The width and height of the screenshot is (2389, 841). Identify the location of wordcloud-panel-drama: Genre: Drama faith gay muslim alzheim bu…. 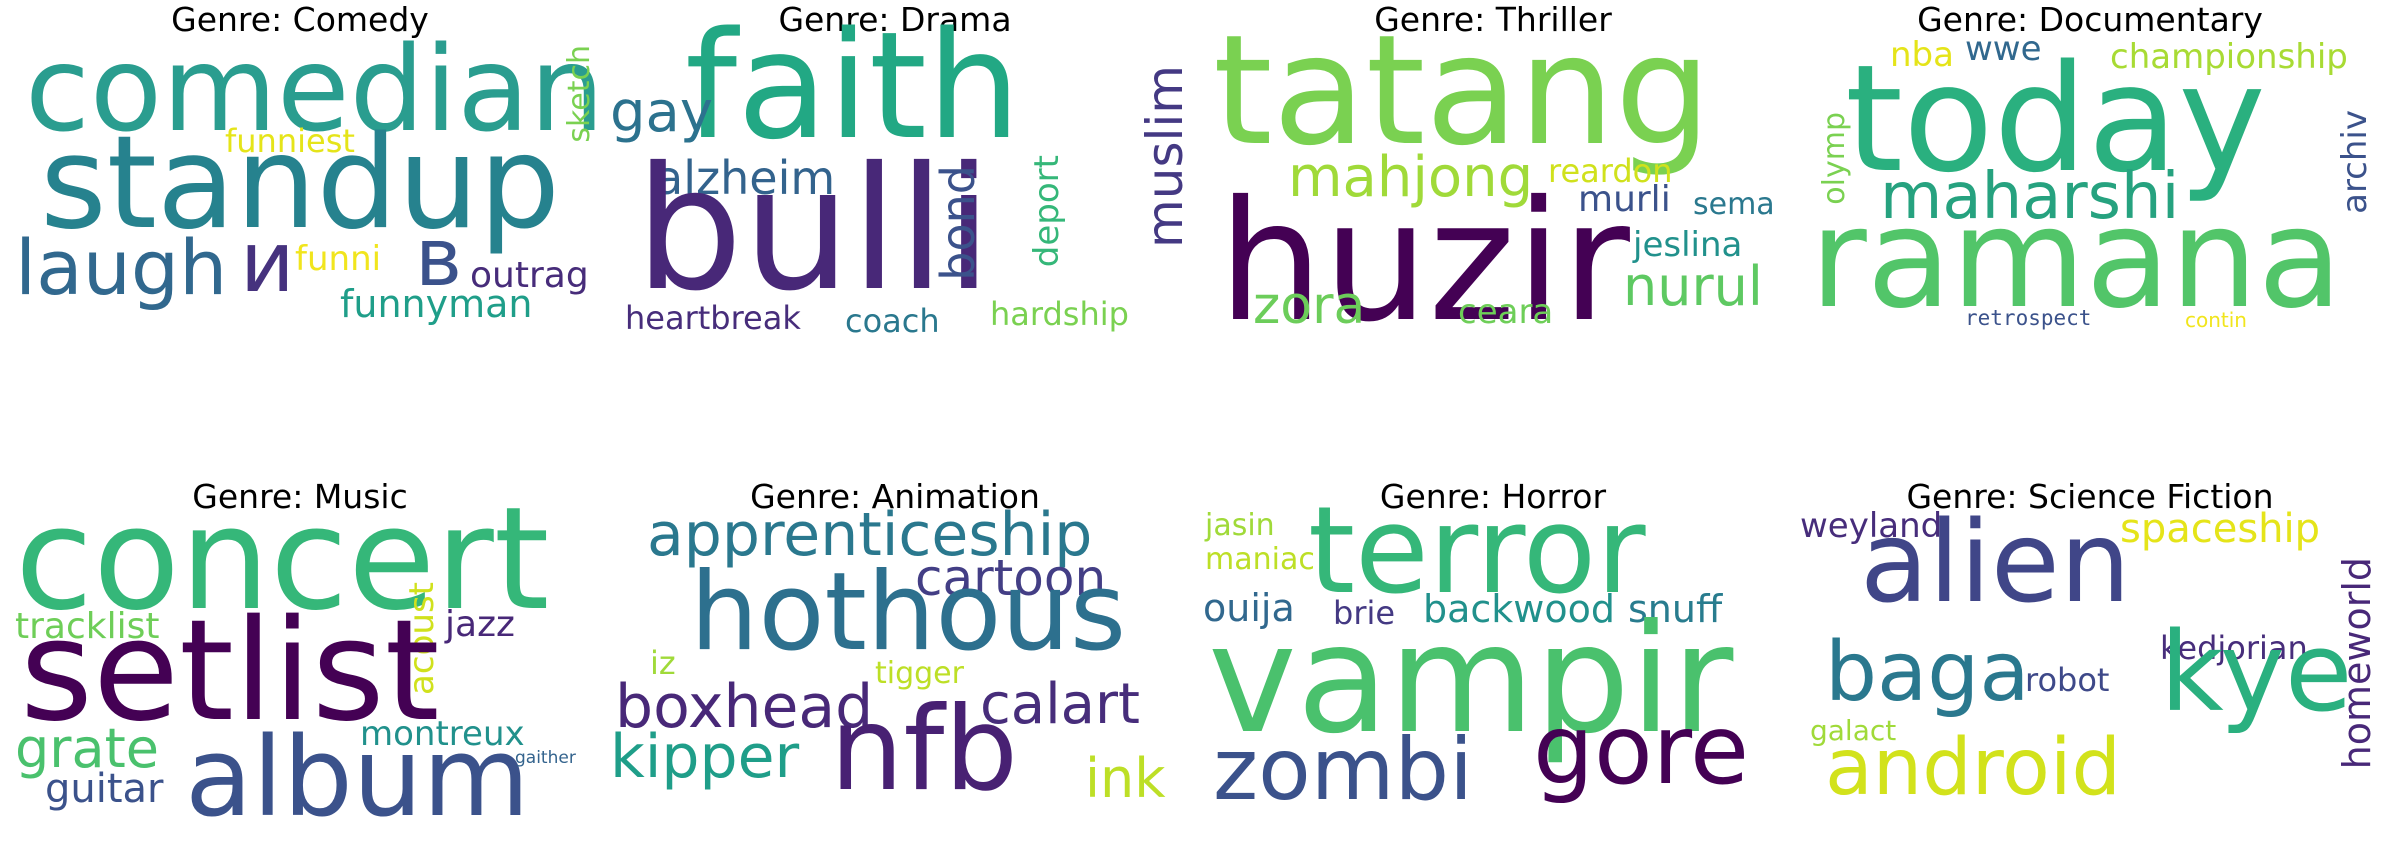
(902, 168).